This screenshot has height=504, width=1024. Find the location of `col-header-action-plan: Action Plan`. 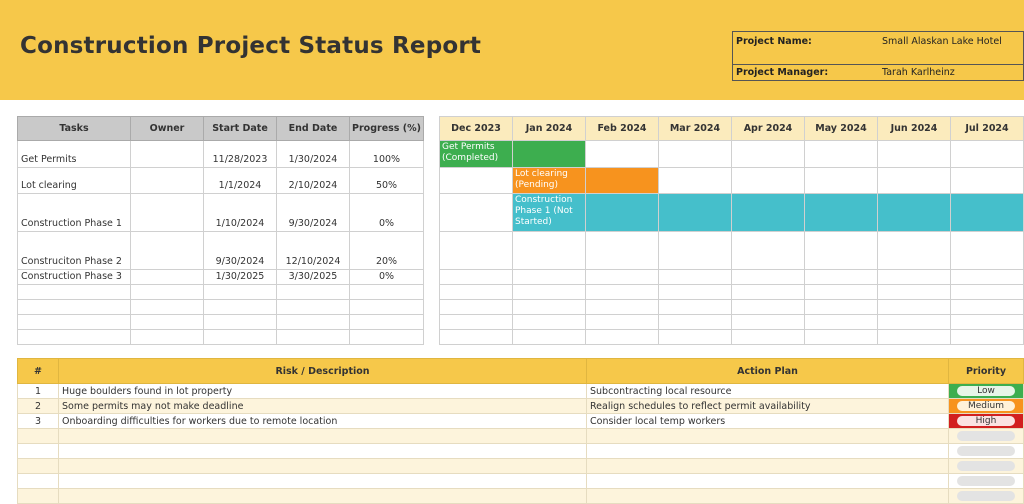

col-header-action-plan: Action Plan is located at coordinates (767, 371).